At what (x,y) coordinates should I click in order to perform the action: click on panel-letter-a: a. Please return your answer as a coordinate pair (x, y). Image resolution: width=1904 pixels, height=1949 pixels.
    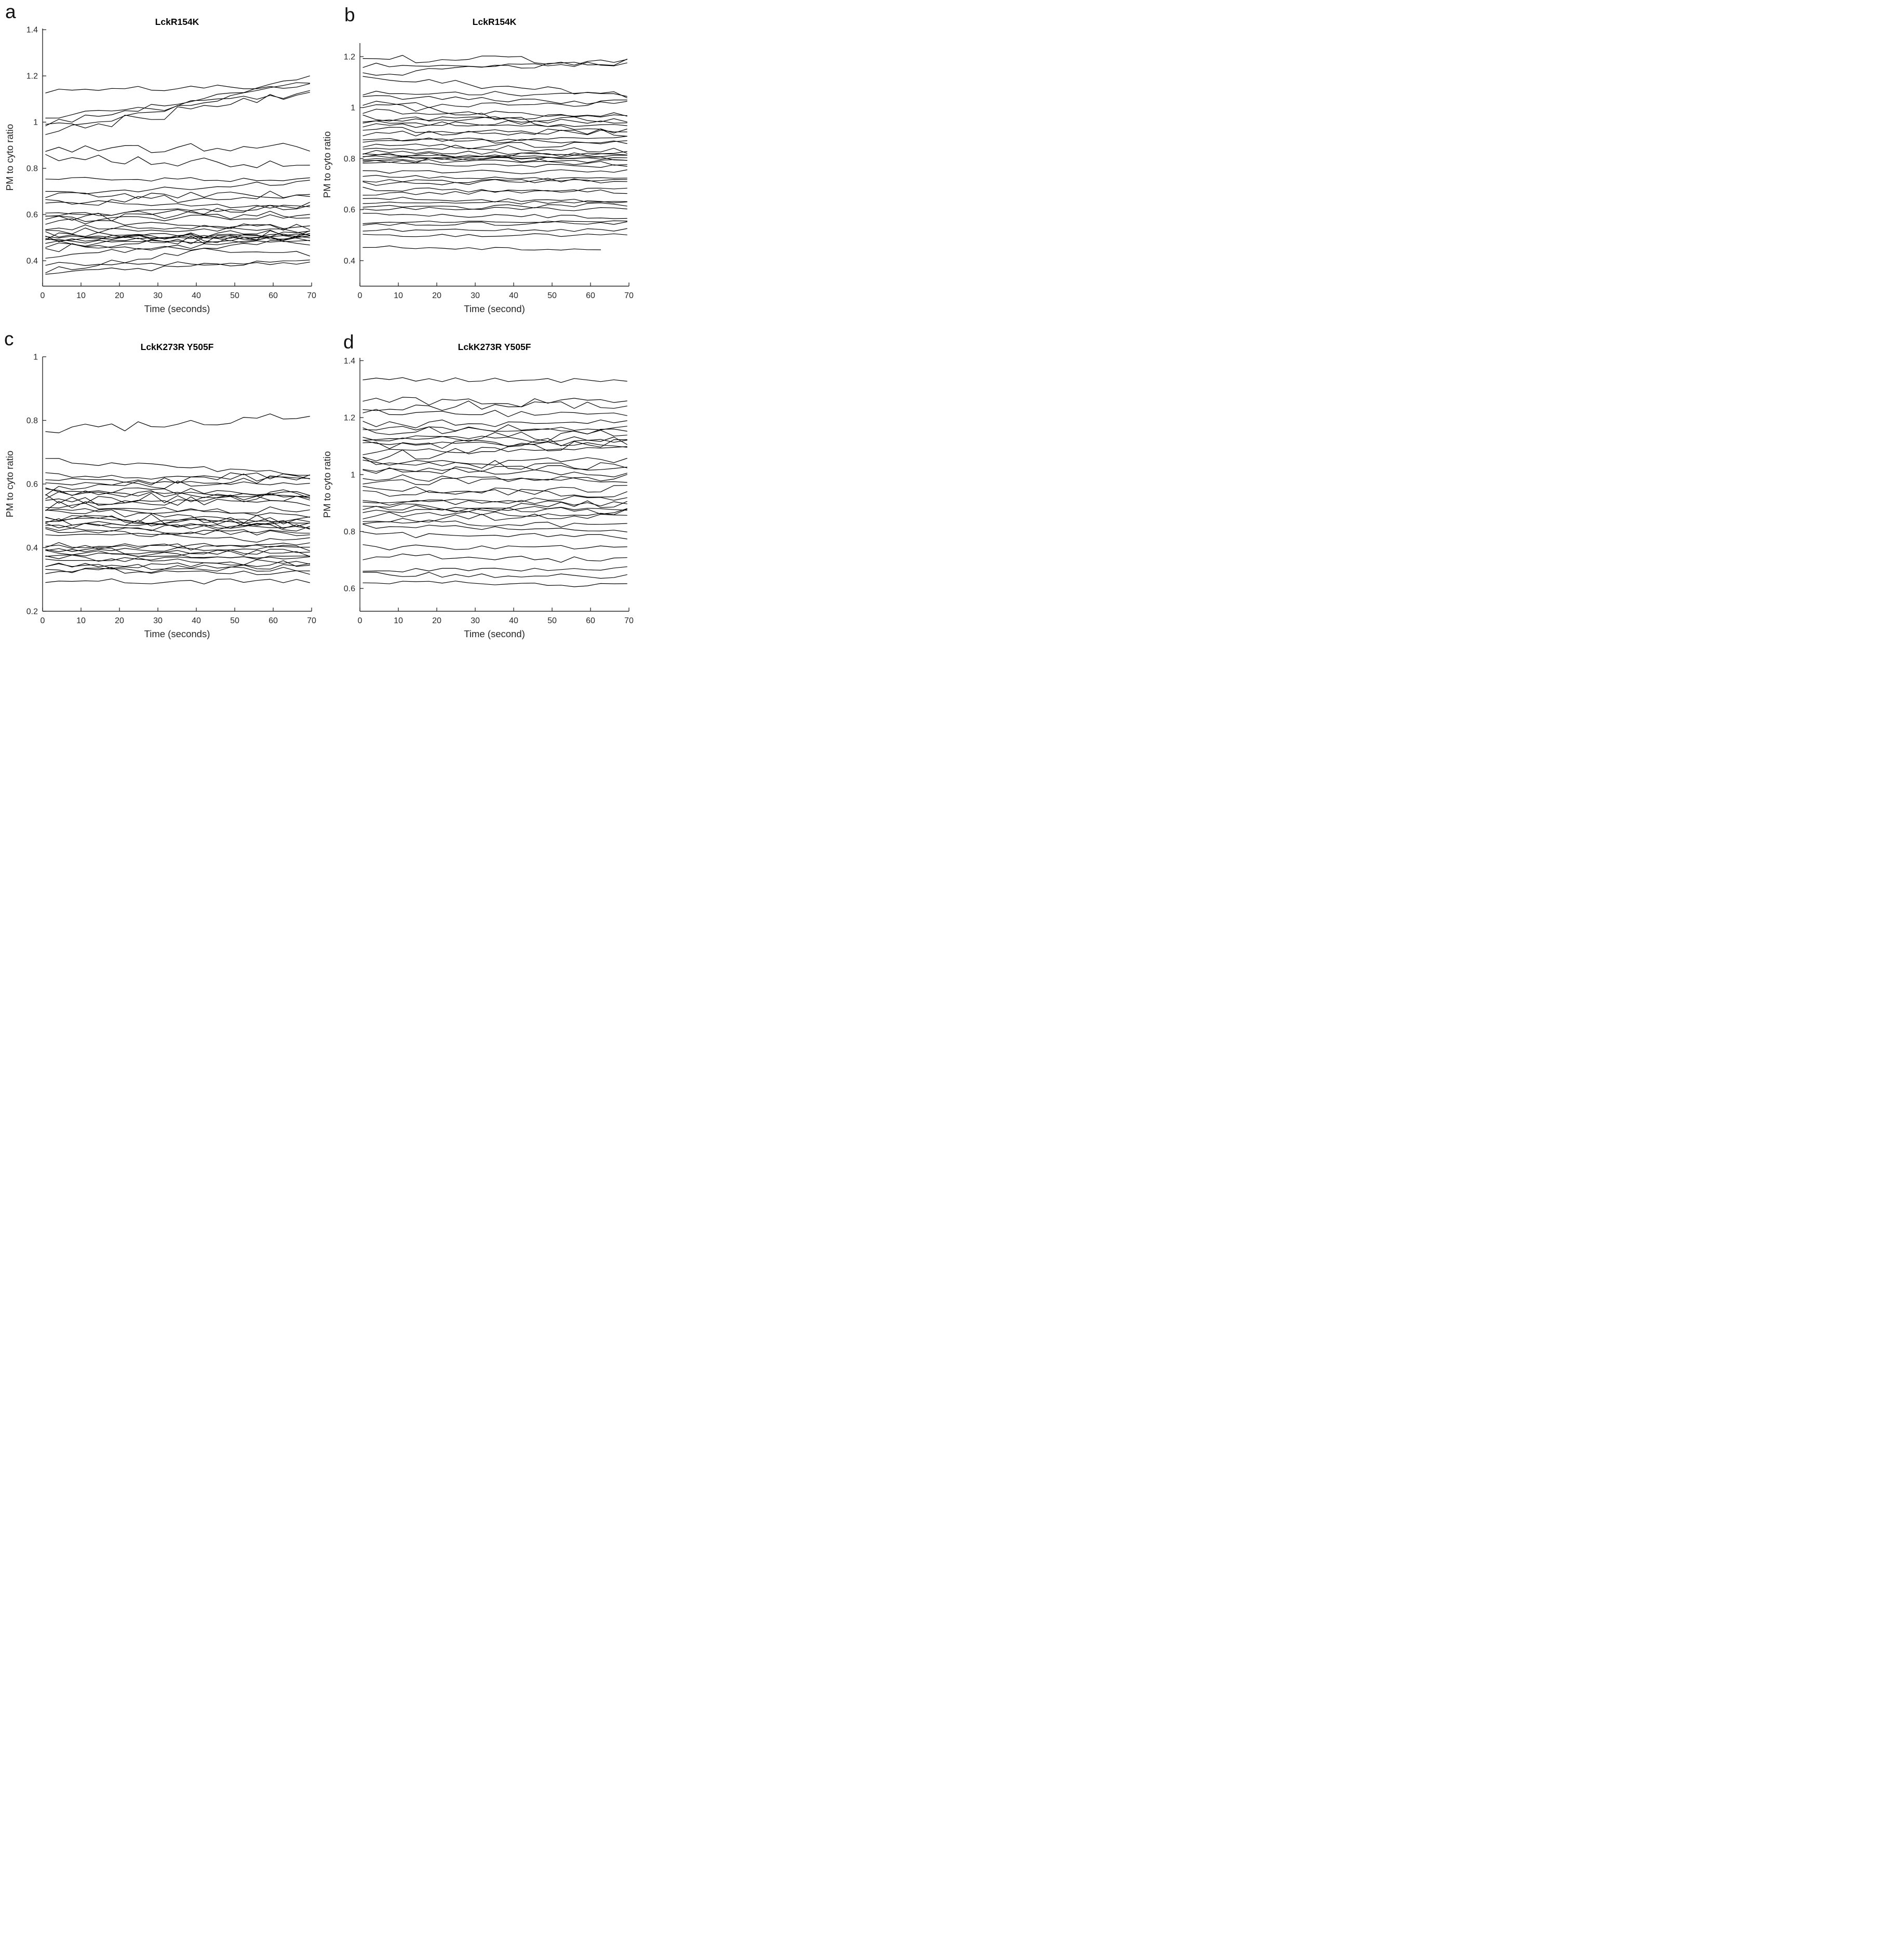
    Looking at the image, I should click on (11, 11).